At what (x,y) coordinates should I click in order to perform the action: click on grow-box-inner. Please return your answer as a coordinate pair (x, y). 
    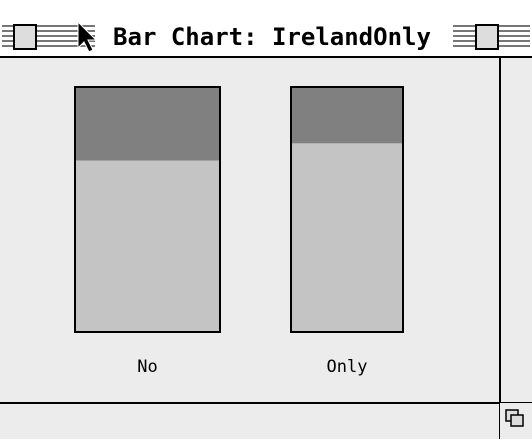
    Looking at the image, I should click on (517, 420).